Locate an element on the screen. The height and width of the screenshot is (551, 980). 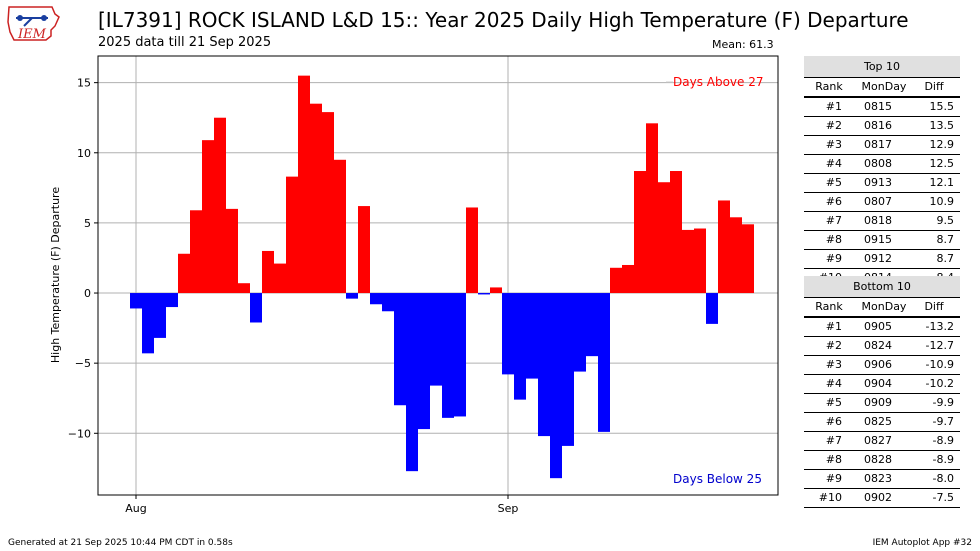
table-row: #10 0902 -7.5 is located at coordinates (882, 498).